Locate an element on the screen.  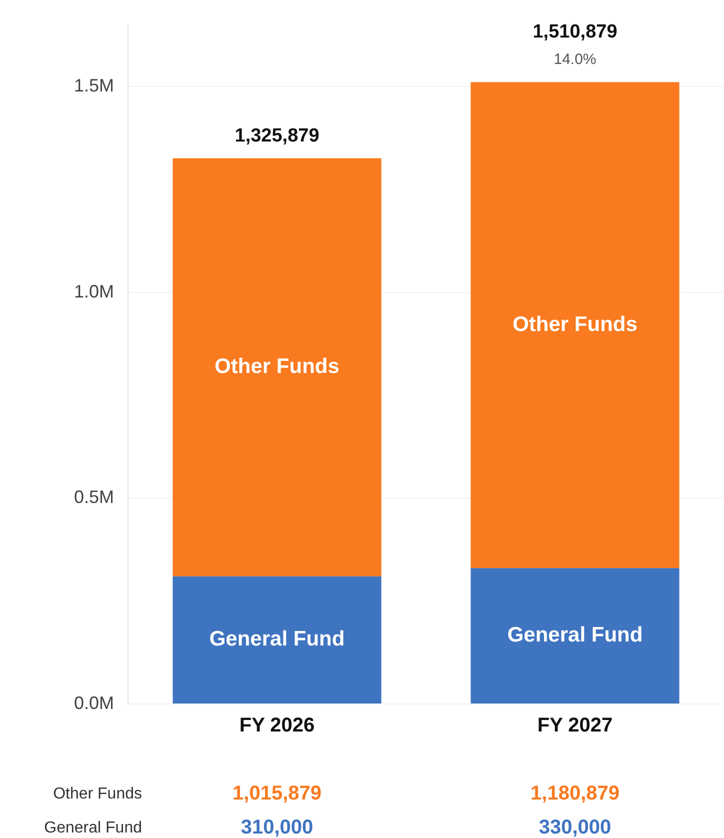
x-tick-label: FY 2027 is located at coordinates (575, 725).